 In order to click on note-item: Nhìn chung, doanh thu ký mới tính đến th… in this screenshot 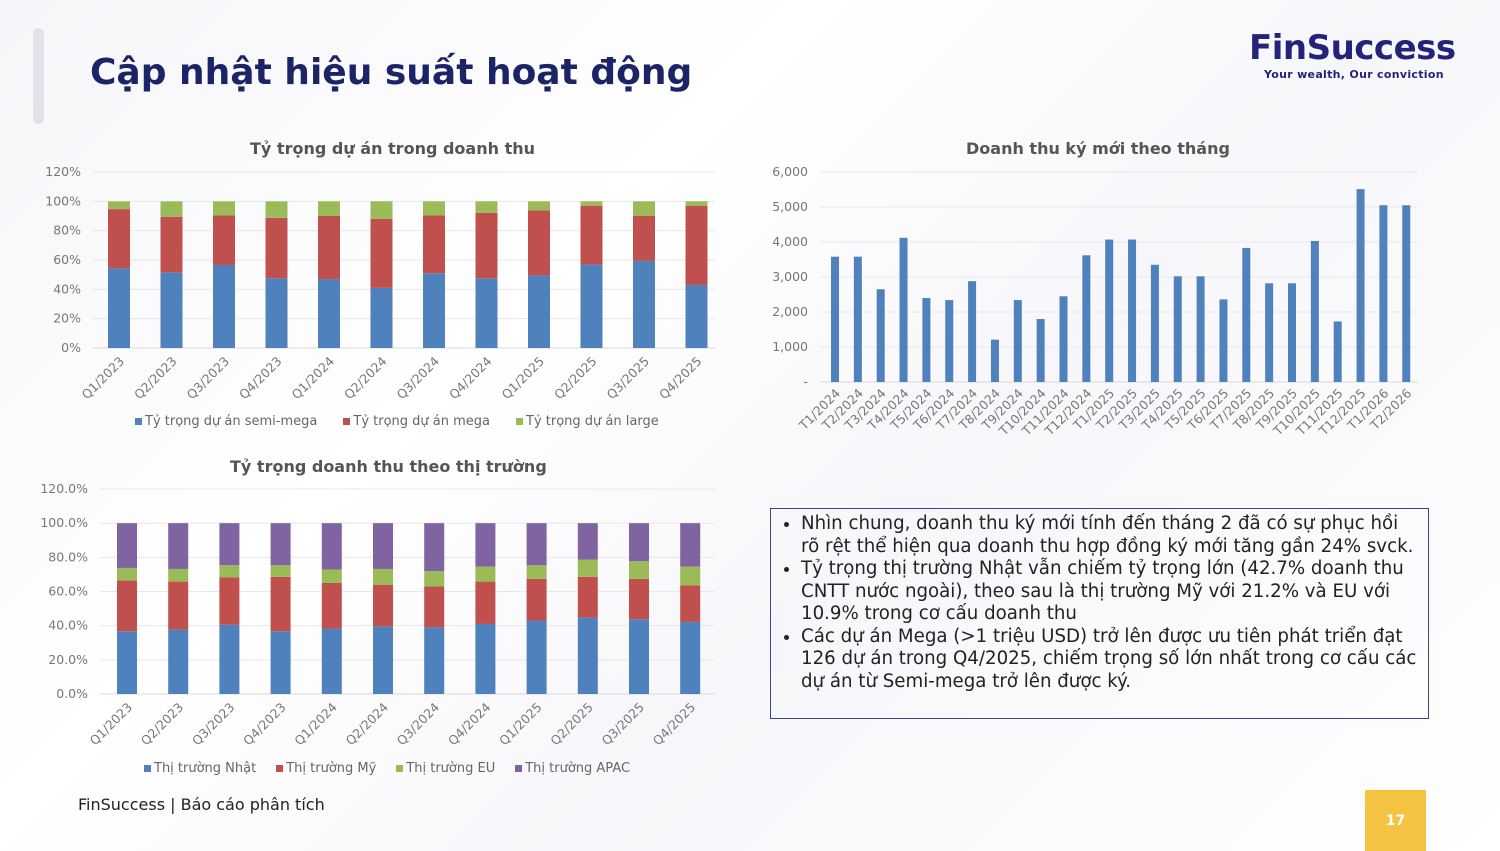, I will do `click(1109, 535)`.